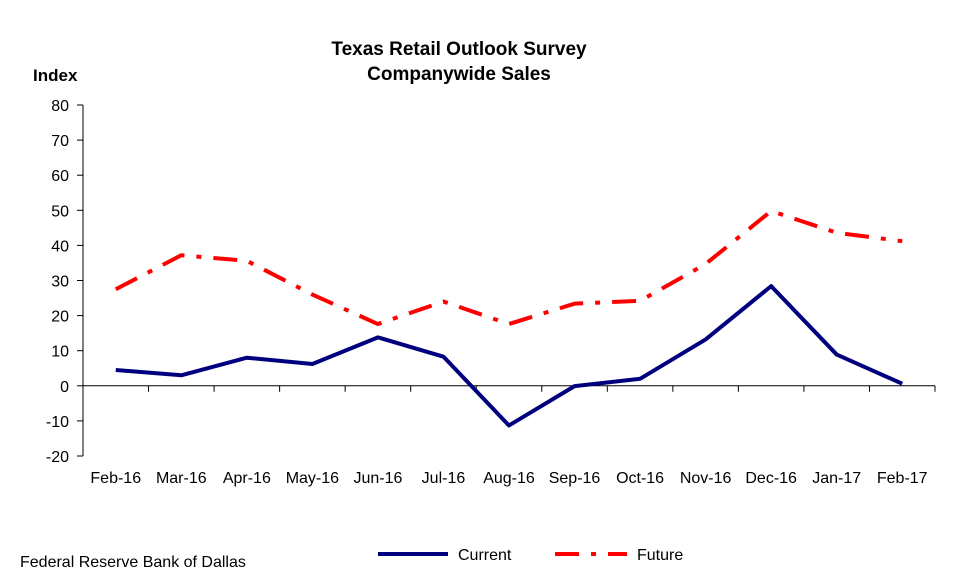 This screenshot has height=582, width=980. Describe the element at coordinates (64, 387) in the screenshot. I see `y-tick-label: 0` at that location.